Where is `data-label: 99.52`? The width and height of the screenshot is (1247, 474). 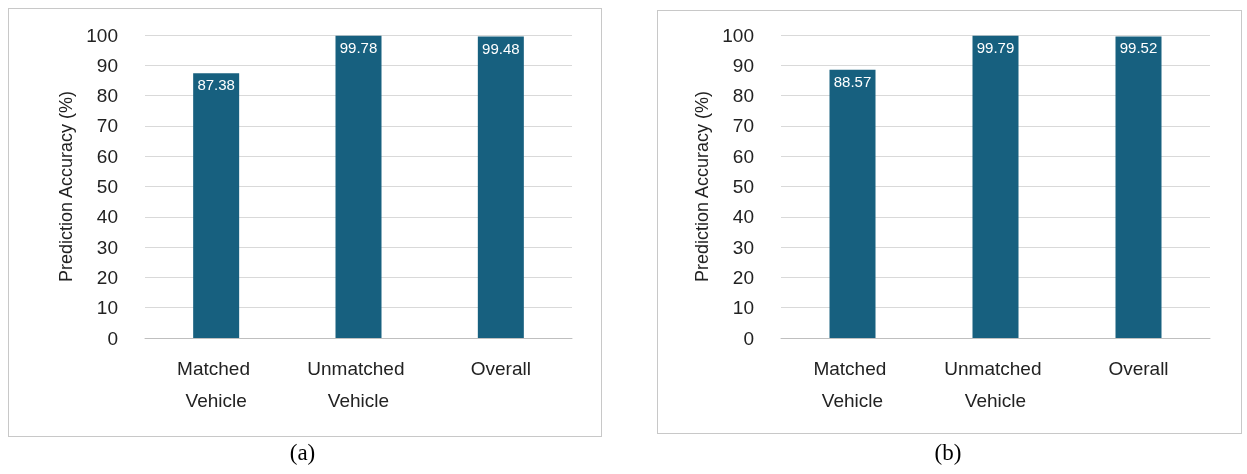 data-label: 99.52 is located at coordinates (1138, 48).